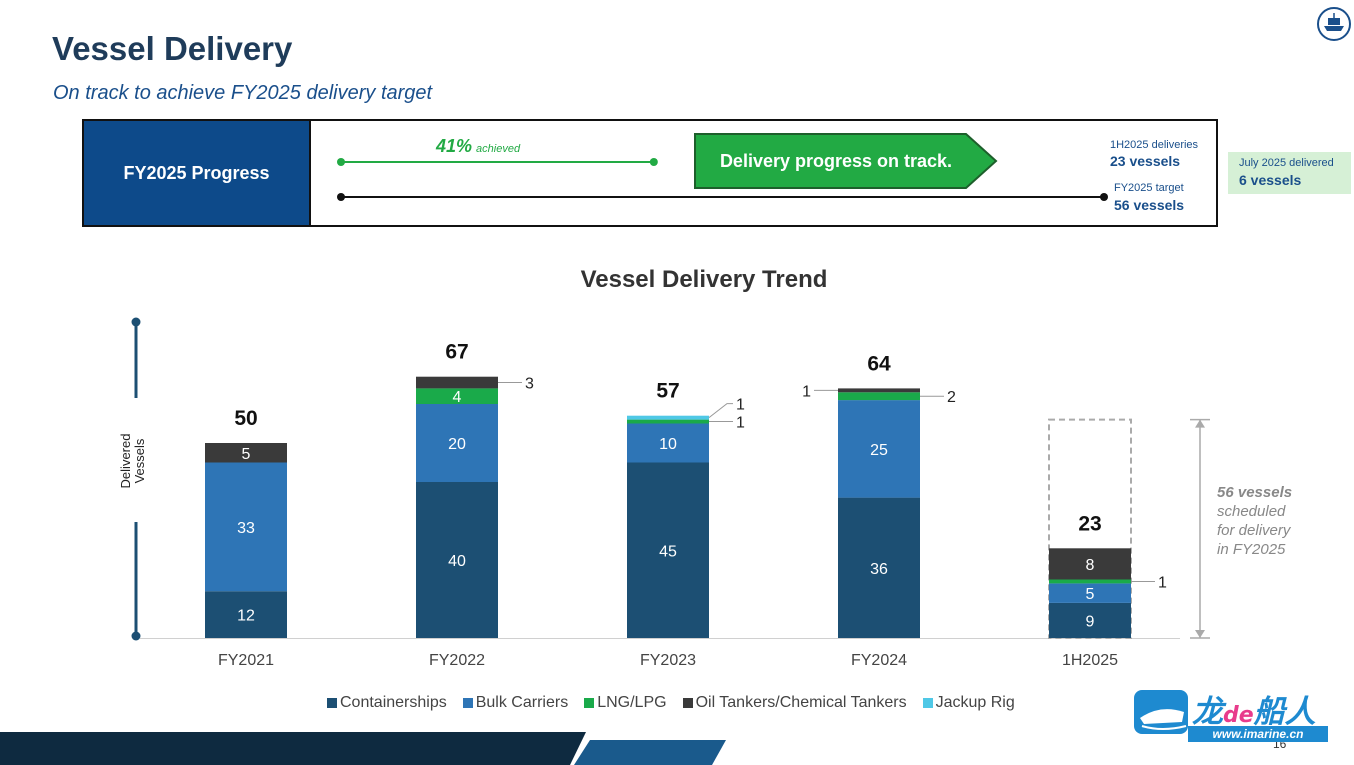 The height and width of the screenshot is (765, 1354). What do you see at coordinates (1104, 197) in the screenshot?
I see `target-end-dot` at bounding box center [1104, 197].